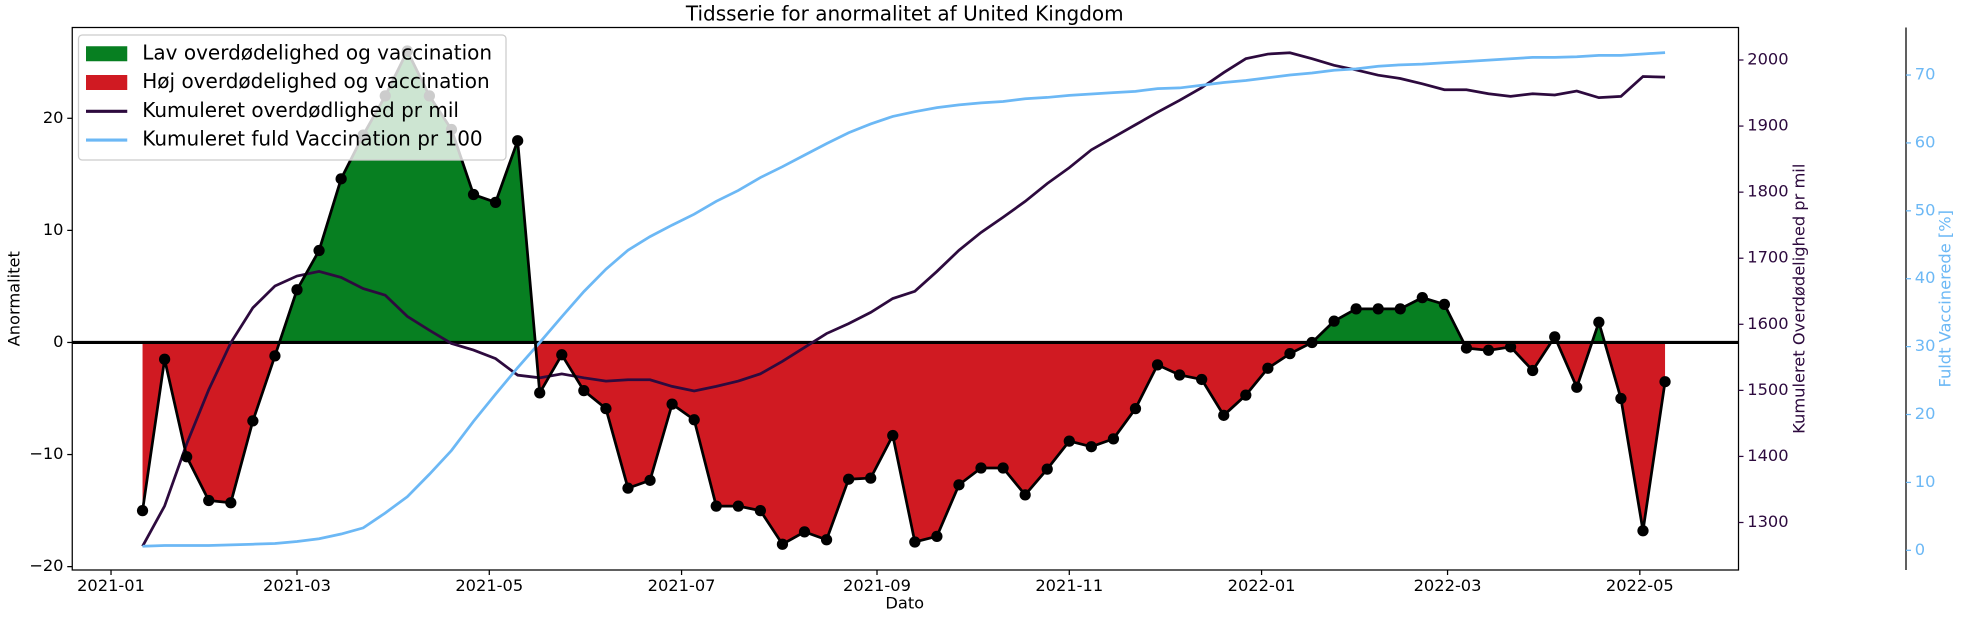  What do you see at coordinates (489, 585) in the screenshot?
I see `x-tick-label: 2021-05` at bounding box center [489, 585].